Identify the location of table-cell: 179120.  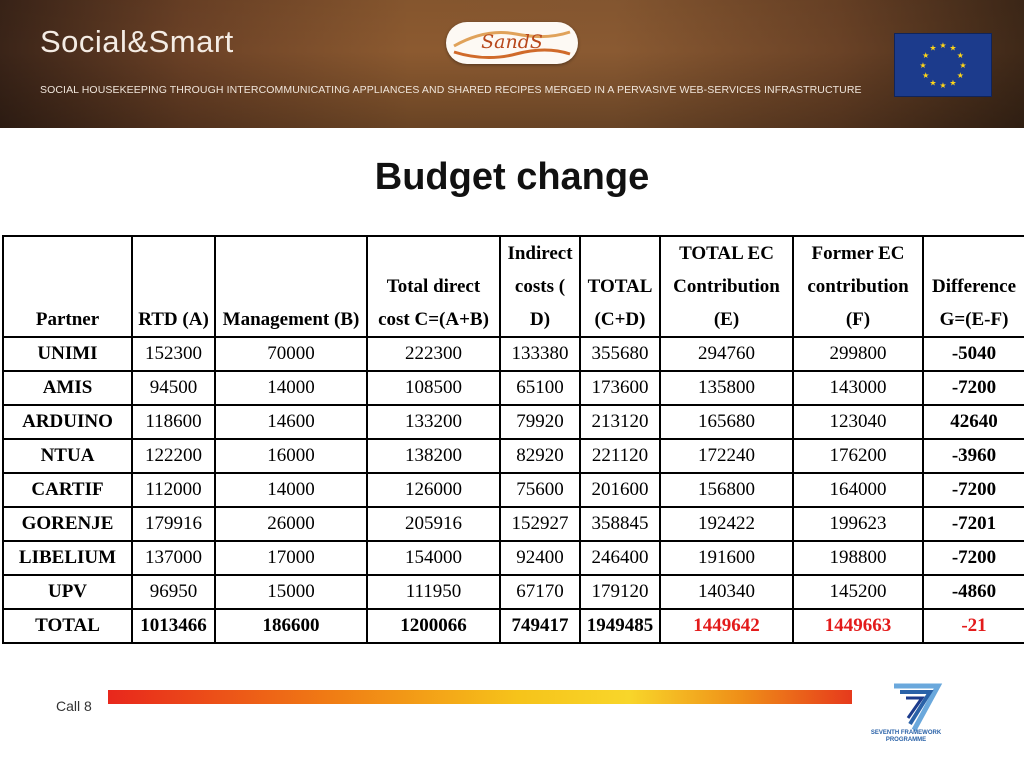
(620, 592).